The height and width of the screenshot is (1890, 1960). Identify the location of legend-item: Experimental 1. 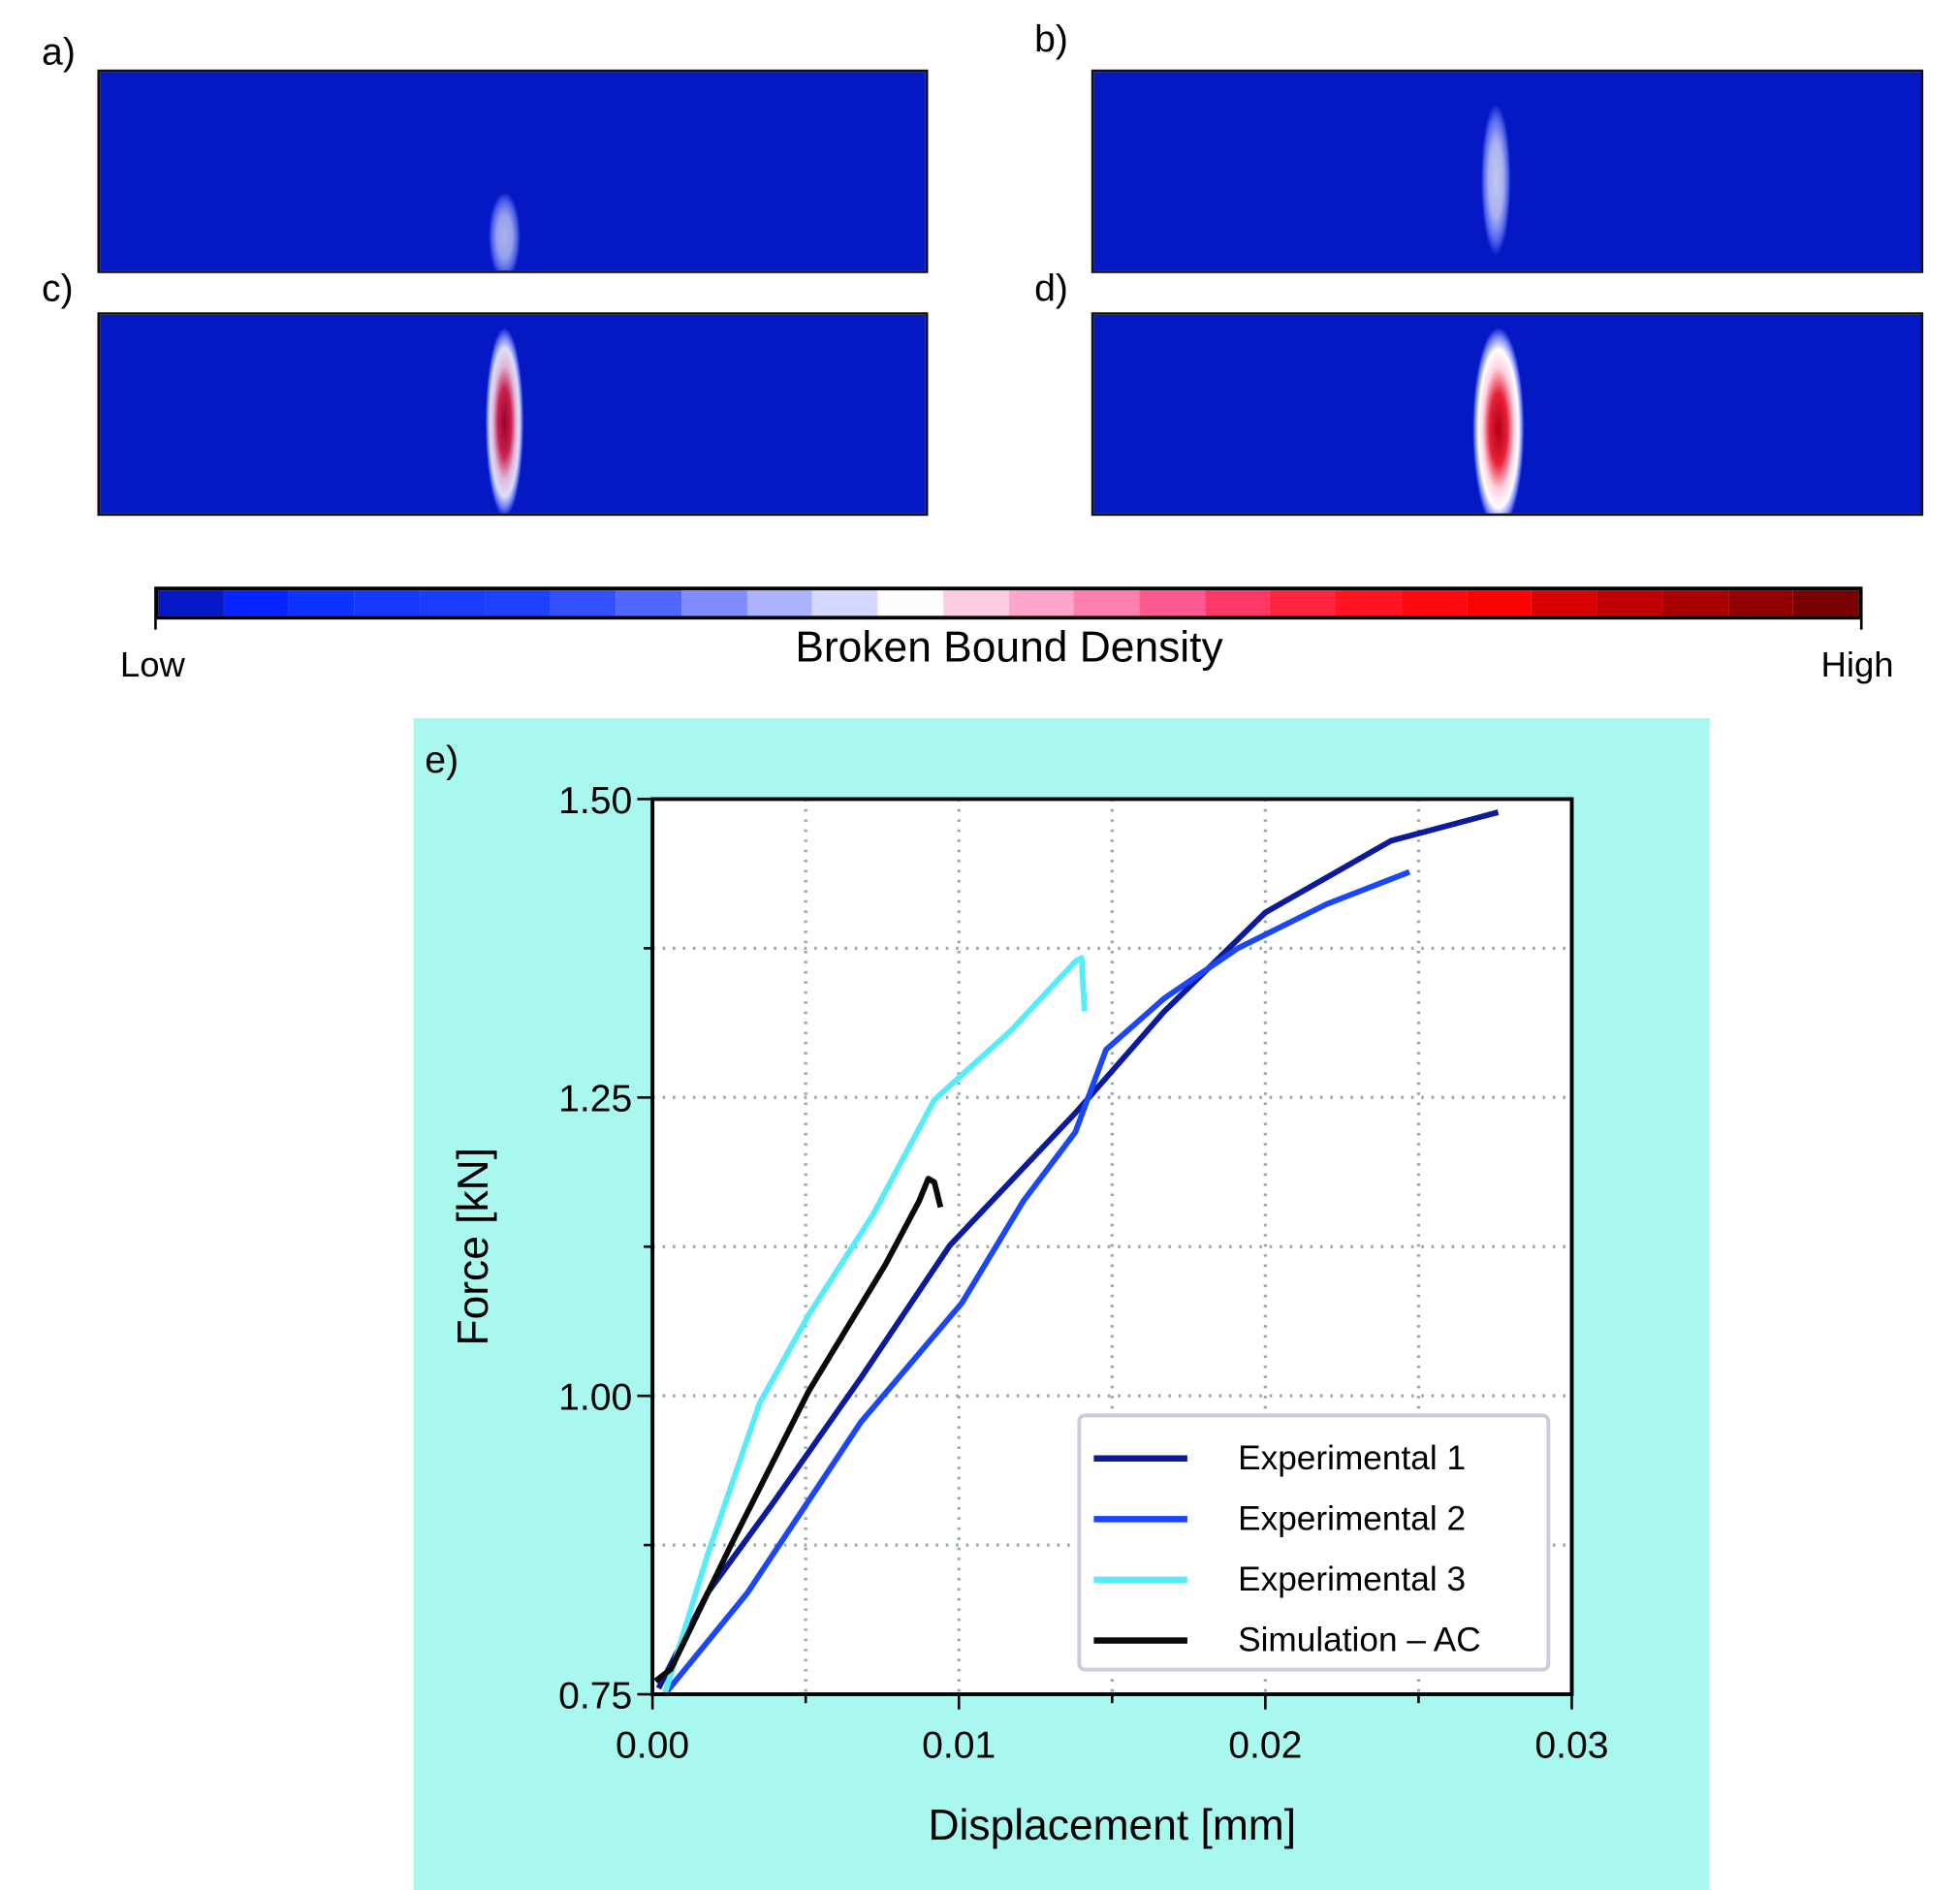
(1313, 1459).